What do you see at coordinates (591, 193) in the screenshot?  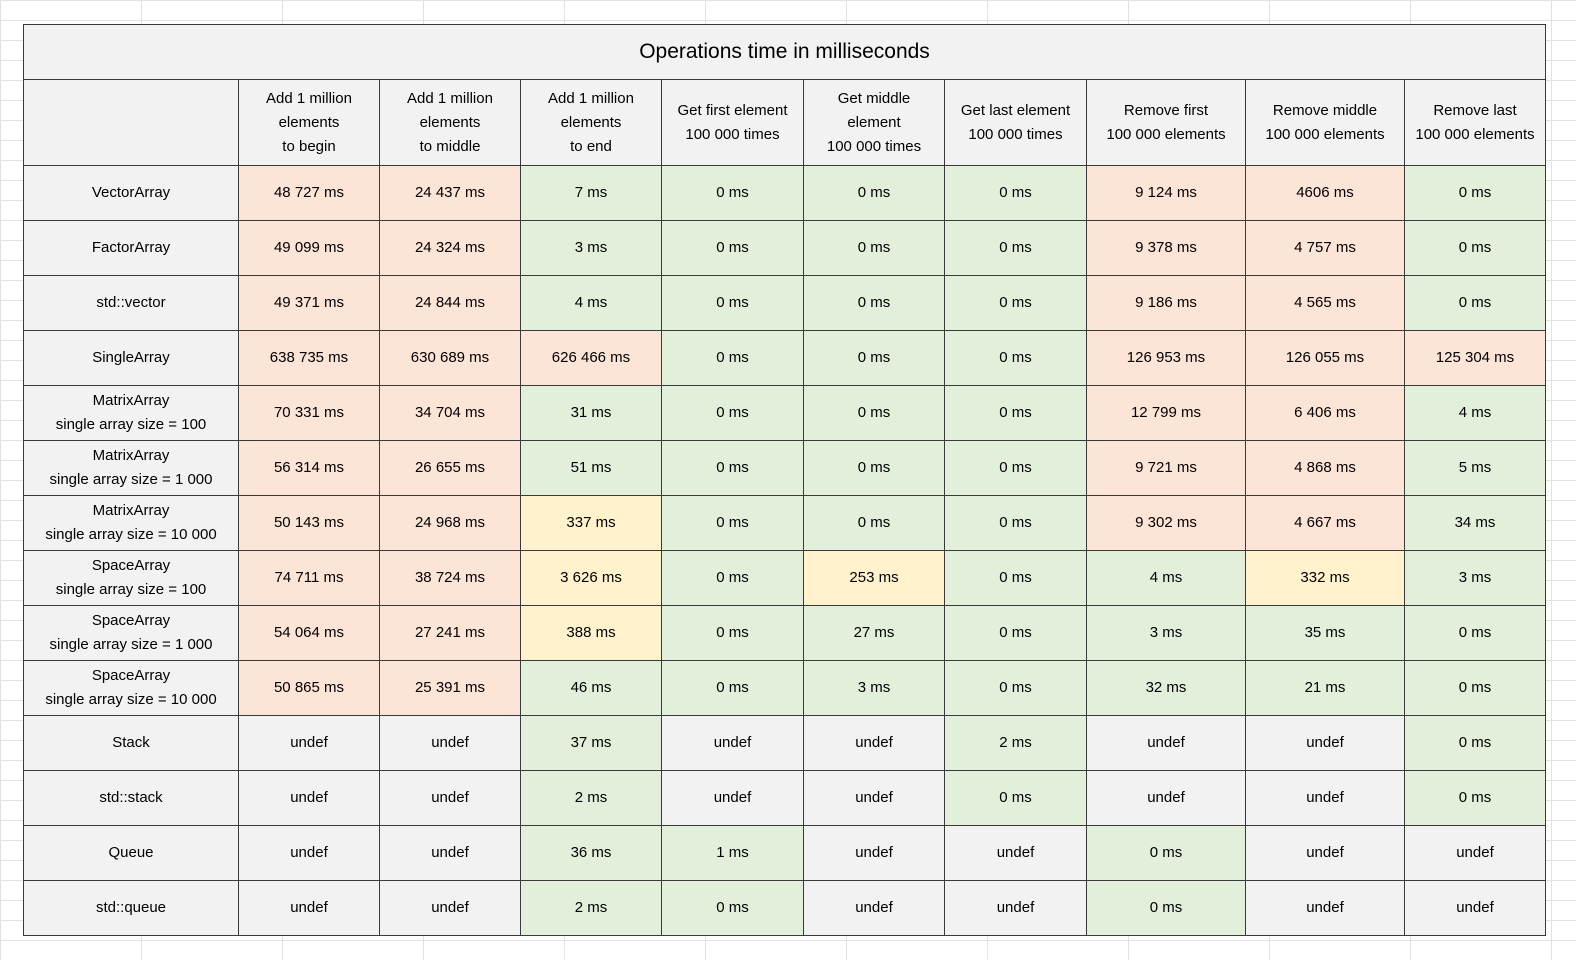 I see `time-cell: 7 ms` at bounding box center [591, 193].